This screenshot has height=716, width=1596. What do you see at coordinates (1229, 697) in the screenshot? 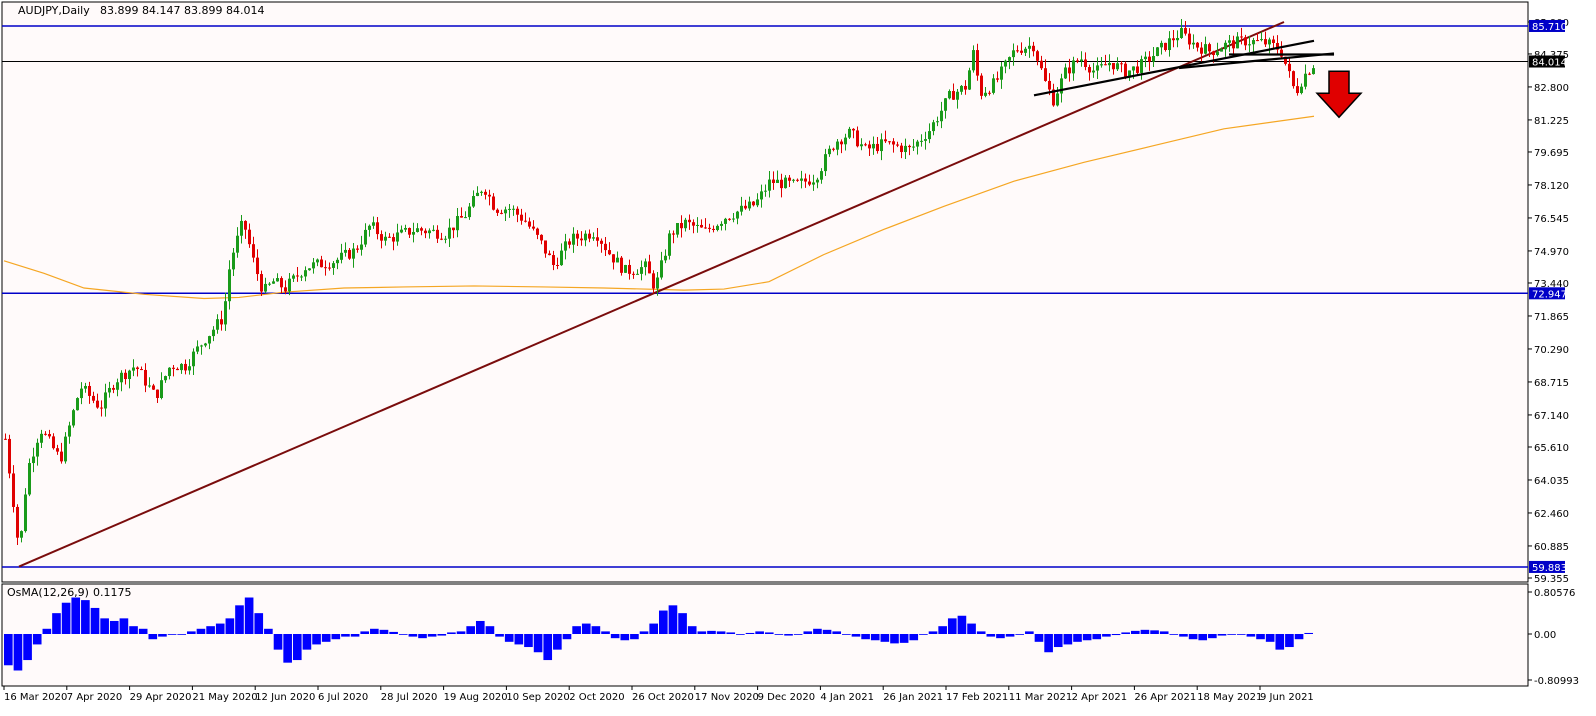
I see `time-tick-label: 18 May 2021` at bounding box center [1229, 697].